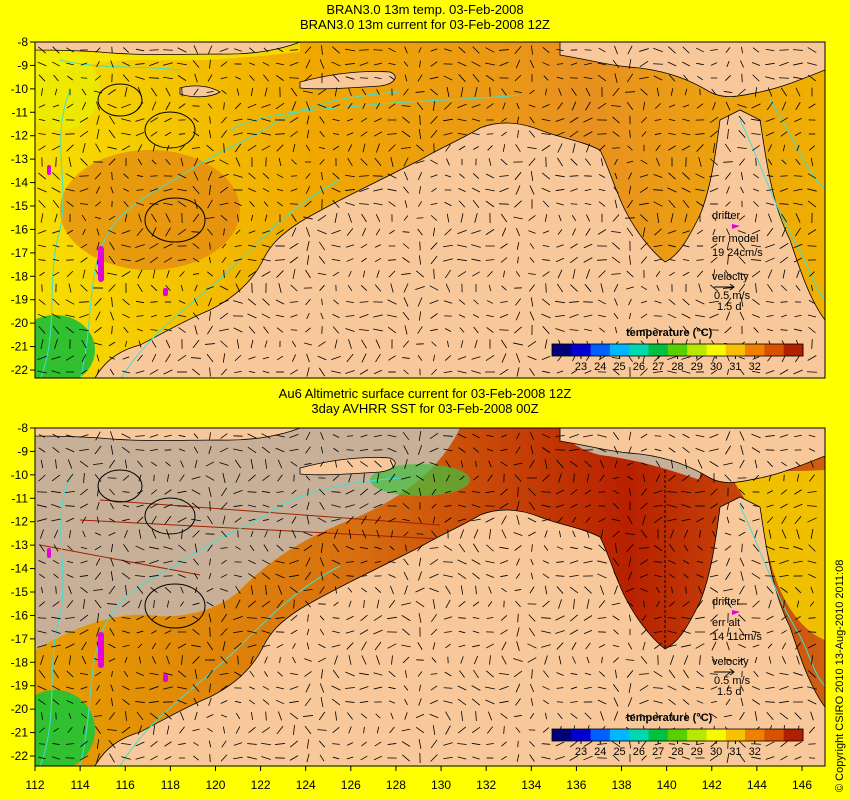 Image resolution: width=850 pixels, height=800 pixels. Describe the element at coordinates (80, 785) in the screenshot. I see `lon-label: 114` at that location.